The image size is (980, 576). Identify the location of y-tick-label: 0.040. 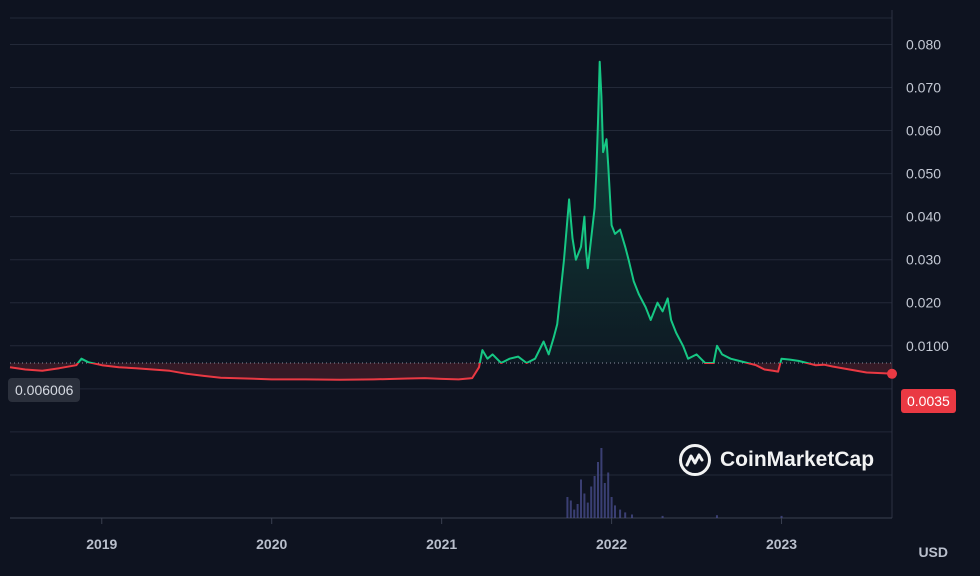
(923, 217).